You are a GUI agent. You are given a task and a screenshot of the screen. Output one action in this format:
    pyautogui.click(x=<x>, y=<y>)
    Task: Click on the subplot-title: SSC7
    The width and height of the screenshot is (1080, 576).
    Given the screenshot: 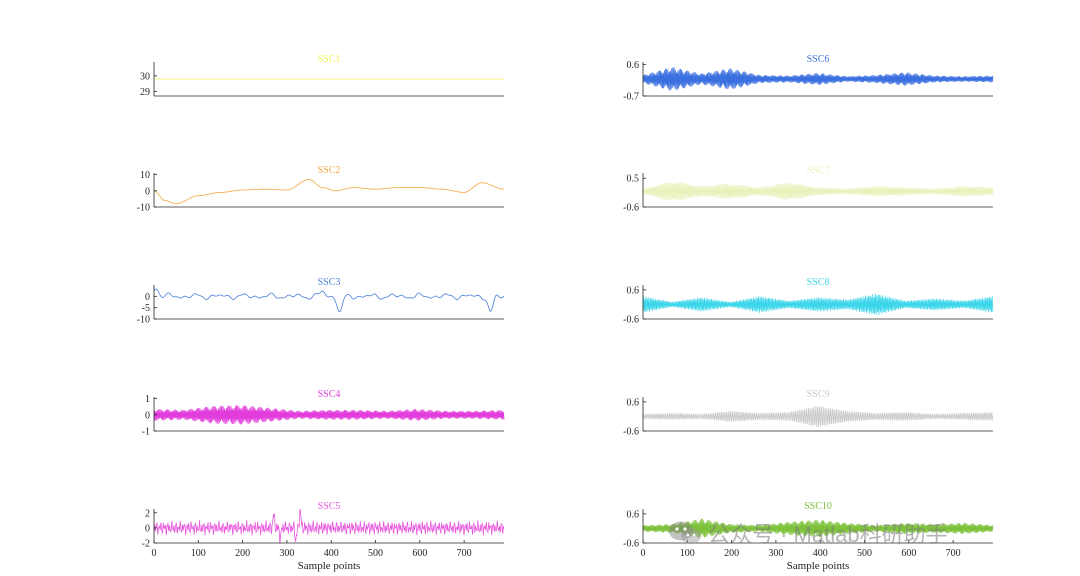 What is the action you would take?
    pyautogui.click(x=818, y=170)
    